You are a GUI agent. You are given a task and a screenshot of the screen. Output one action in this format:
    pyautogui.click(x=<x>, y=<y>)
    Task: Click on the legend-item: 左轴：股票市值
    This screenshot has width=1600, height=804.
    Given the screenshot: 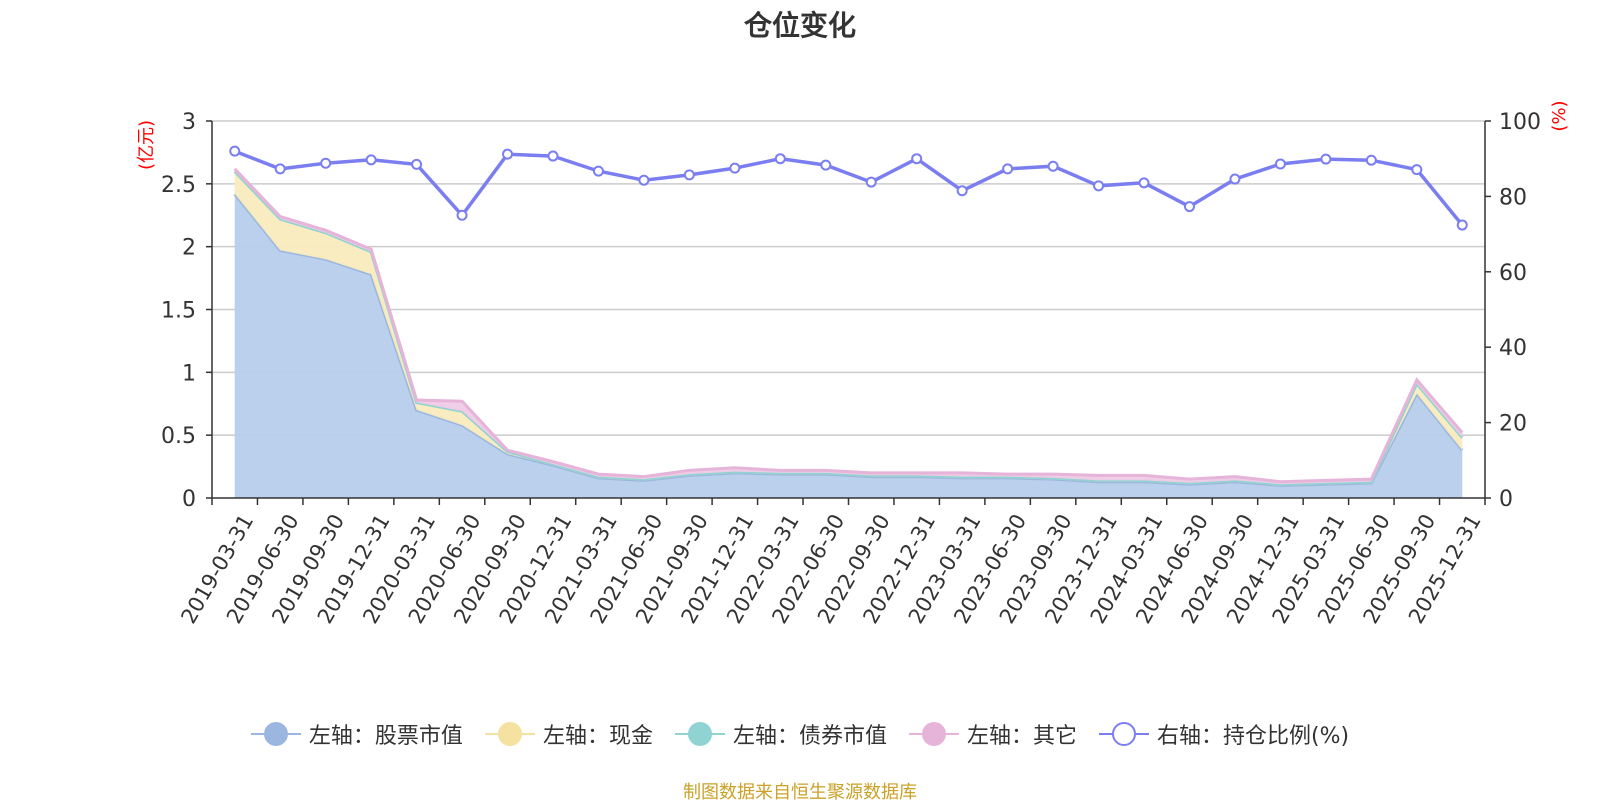 What is the action you would take?
    pyautogui.click(x=356, y=734)
    